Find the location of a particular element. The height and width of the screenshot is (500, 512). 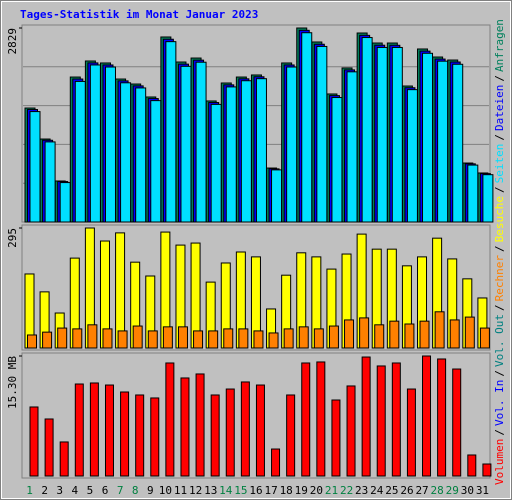

x-tick-label: 28 is located at coordinates (437, 490).